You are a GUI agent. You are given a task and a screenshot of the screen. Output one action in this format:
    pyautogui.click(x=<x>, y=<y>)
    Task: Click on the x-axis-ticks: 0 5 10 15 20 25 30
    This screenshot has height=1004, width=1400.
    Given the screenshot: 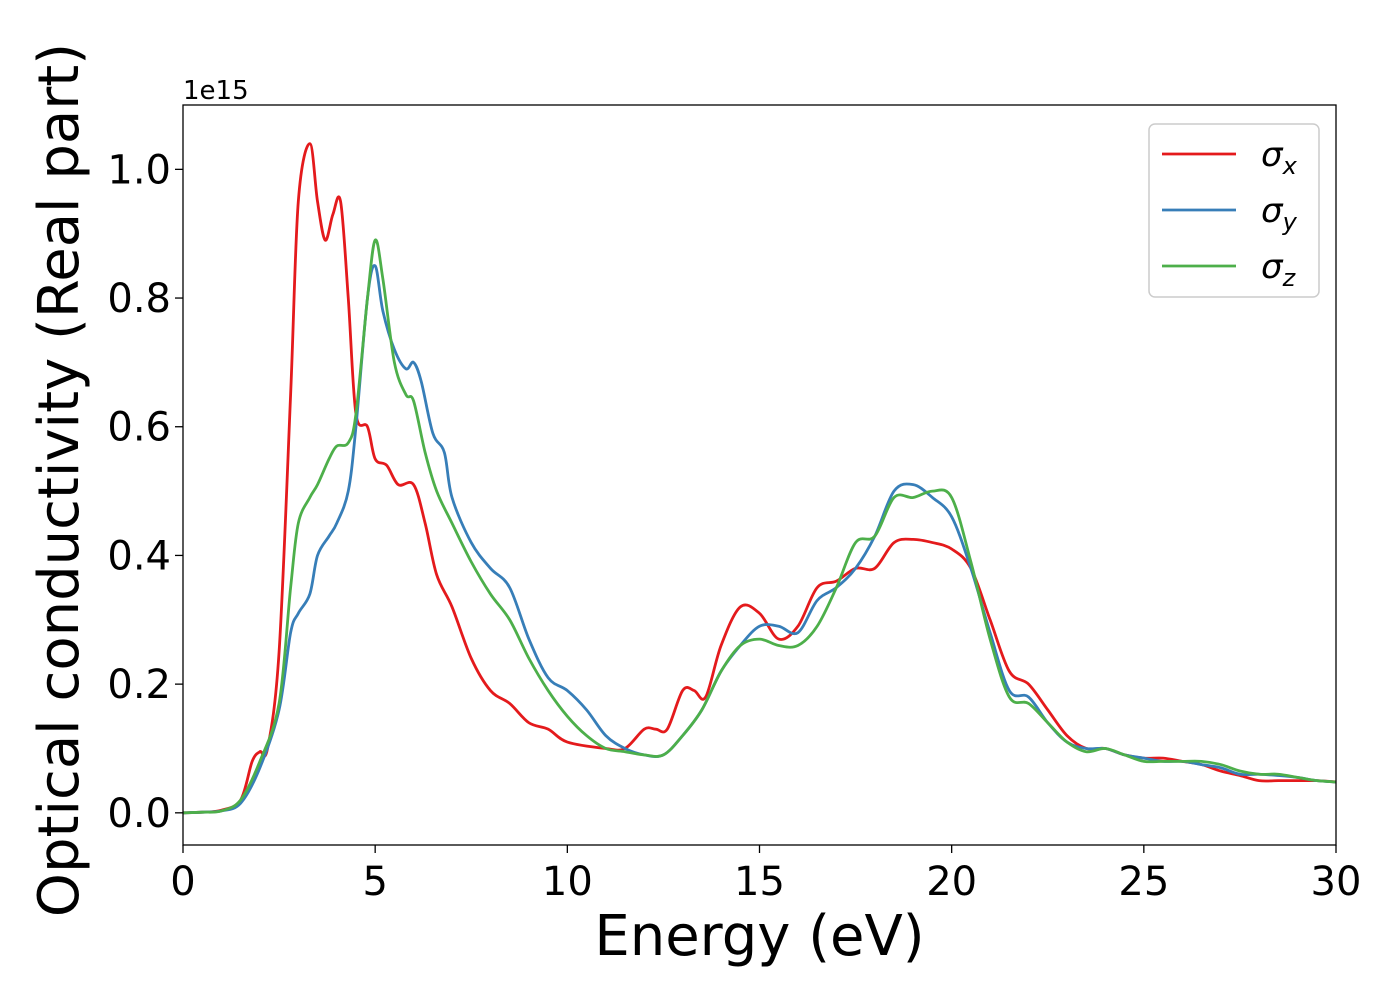 What is the action you would take?
    pyautogui.click(x=765, y=875)
    